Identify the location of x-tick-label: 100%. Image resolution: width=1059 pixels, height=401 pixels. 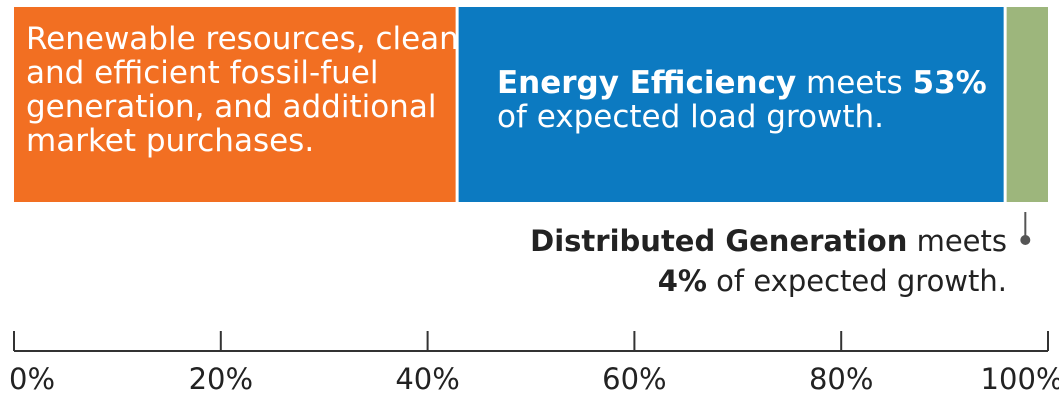
(1019, 379).